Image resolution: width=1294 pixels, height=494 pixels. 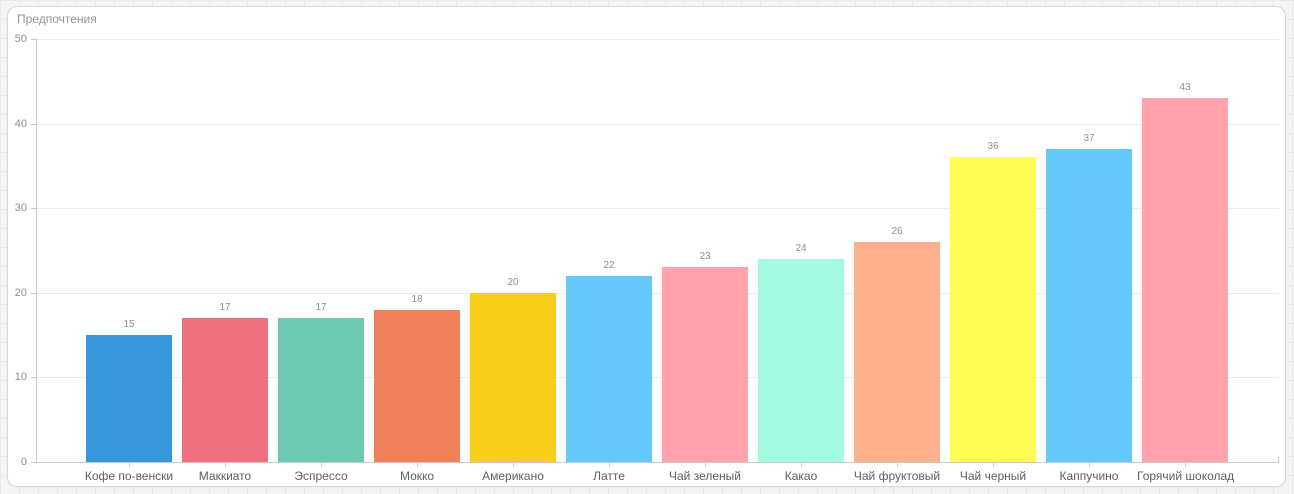 I want to click on bar-value-label: 24, so click(x=801, y=248).